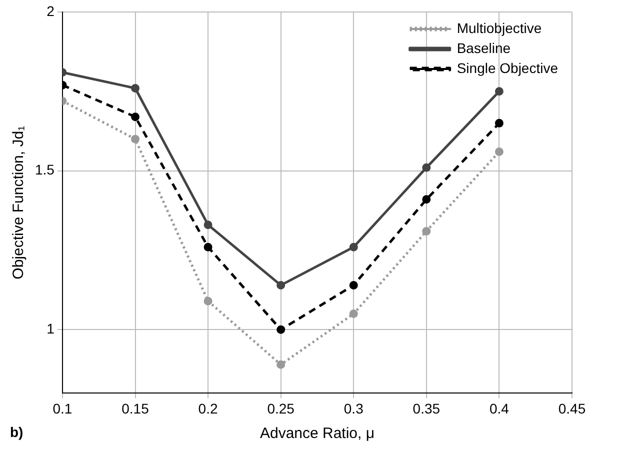 This screenshot has width=617, height=461. I want to click on x-tick-label: 0.25, so click(281, 408).